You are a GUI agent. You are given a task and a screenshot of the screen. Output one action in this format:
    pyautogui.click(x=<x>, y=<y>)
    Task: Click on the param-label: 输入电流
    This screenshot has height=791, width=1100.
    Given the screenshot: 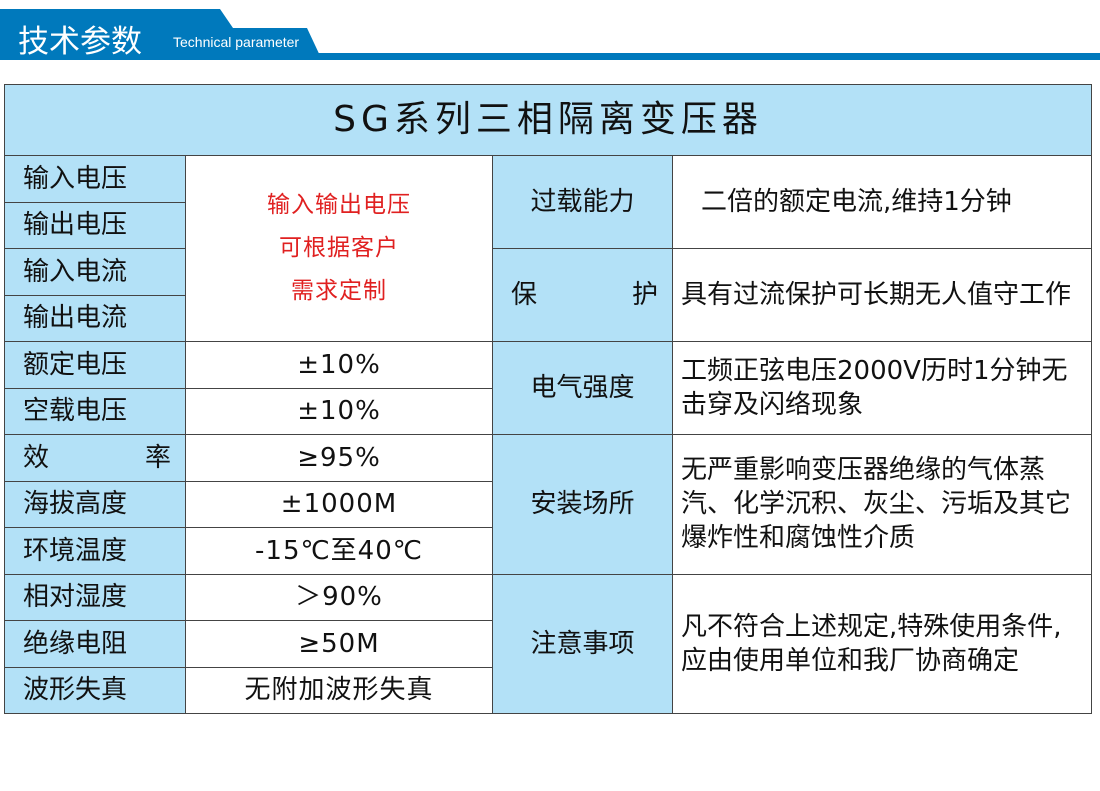 What is the action you would take?
    pyautogui.click(x=95, y=272)
    